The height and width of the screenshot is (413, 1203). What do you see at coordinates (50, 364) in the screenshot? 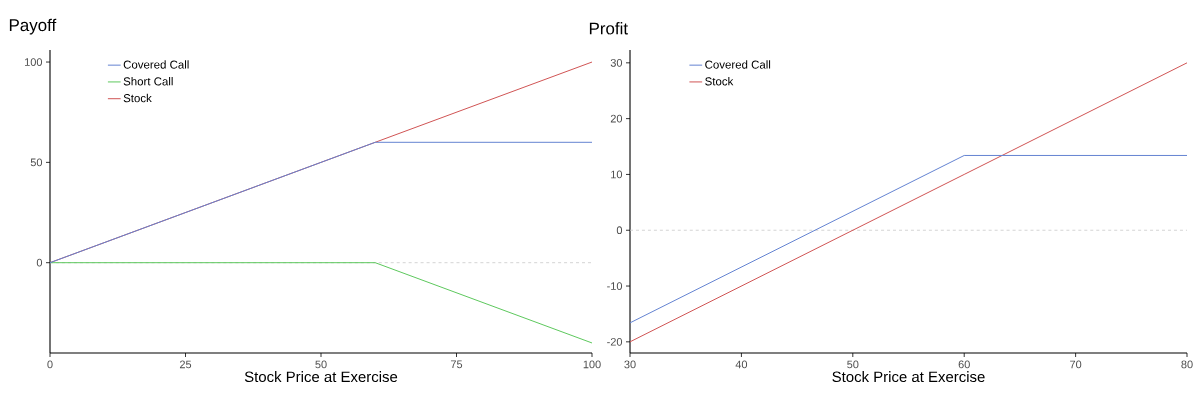
I see `x-tick-label: 0` at bounding box center [50, 364].